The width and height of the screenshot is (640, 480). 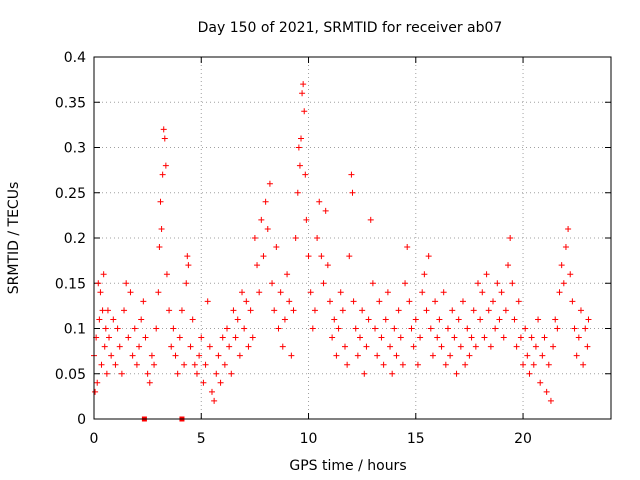 What do you see at coordinates (416, 439) in the screenshot?
I see `x-tick-label: 15` at bounding box center [416, 439].